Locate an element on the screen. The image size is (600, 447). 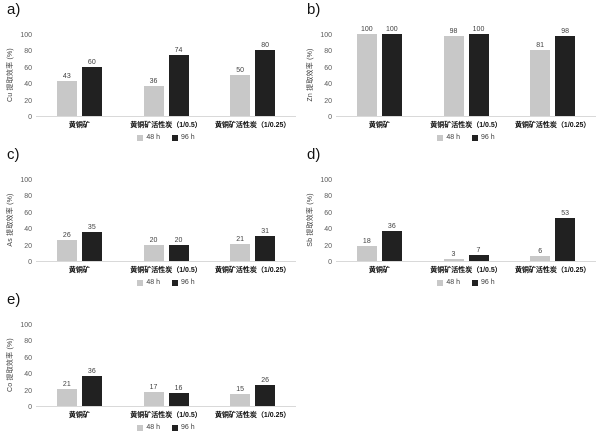
bar-48h: 50 is located at coordinates (240, 91).